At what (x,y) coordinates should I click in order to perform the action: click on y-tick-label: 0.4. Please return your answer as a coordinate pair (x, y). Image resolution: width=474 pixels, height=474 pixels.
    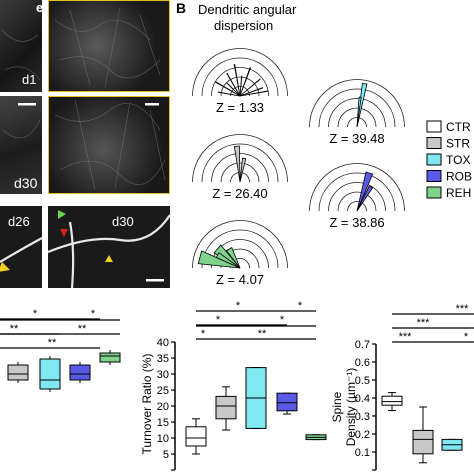
    Looking at the image, I should click on (362, 399).